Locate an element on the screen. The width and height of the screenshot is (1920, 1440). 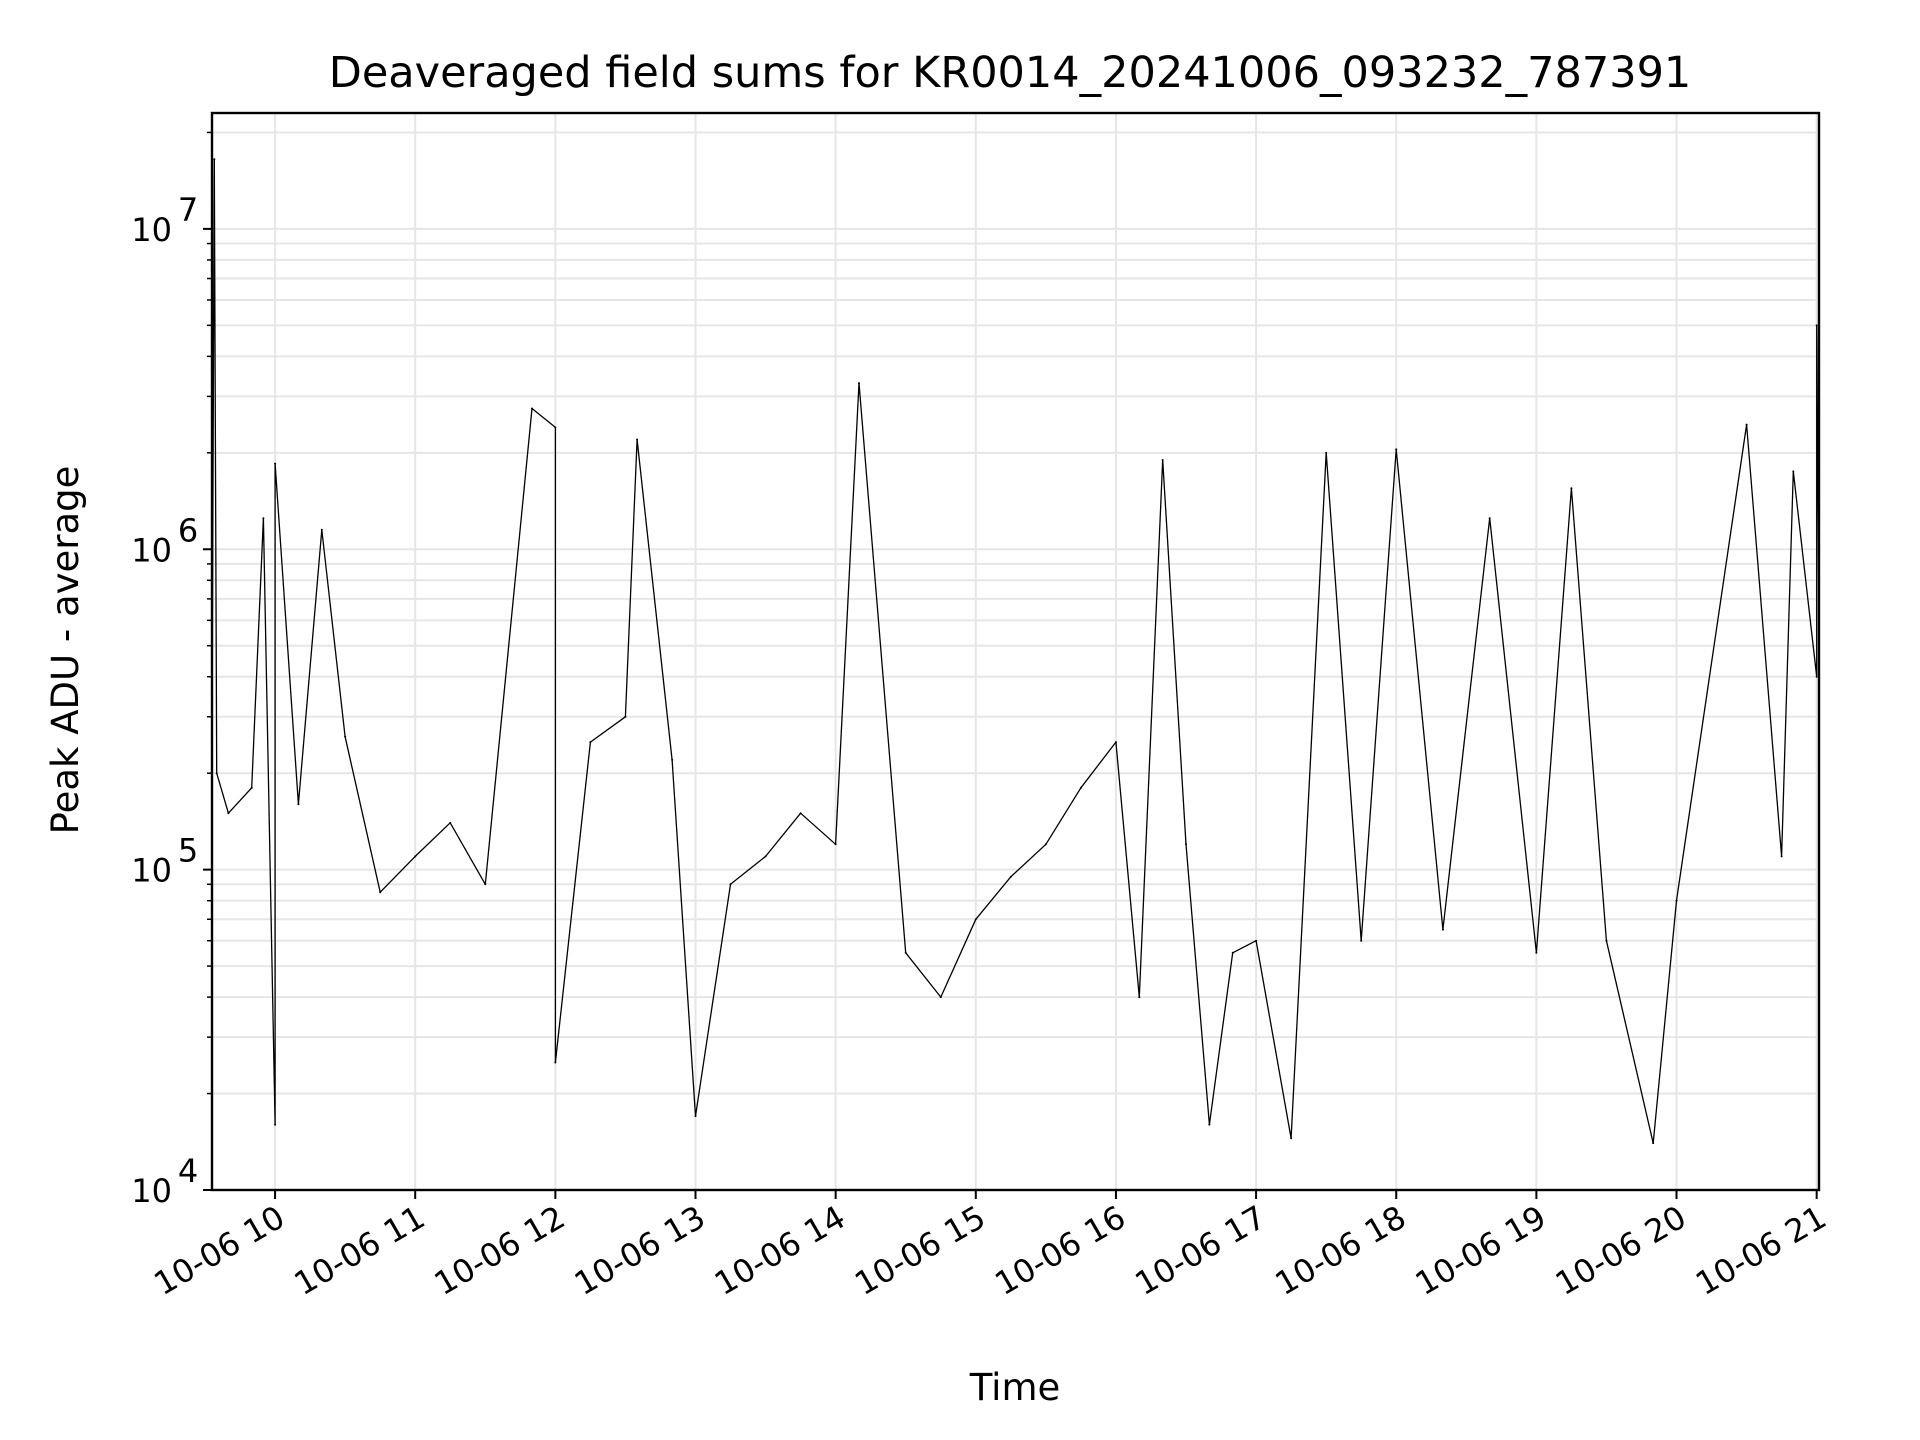
x-axis-label: Time is located at coordinates (1015, 1387).